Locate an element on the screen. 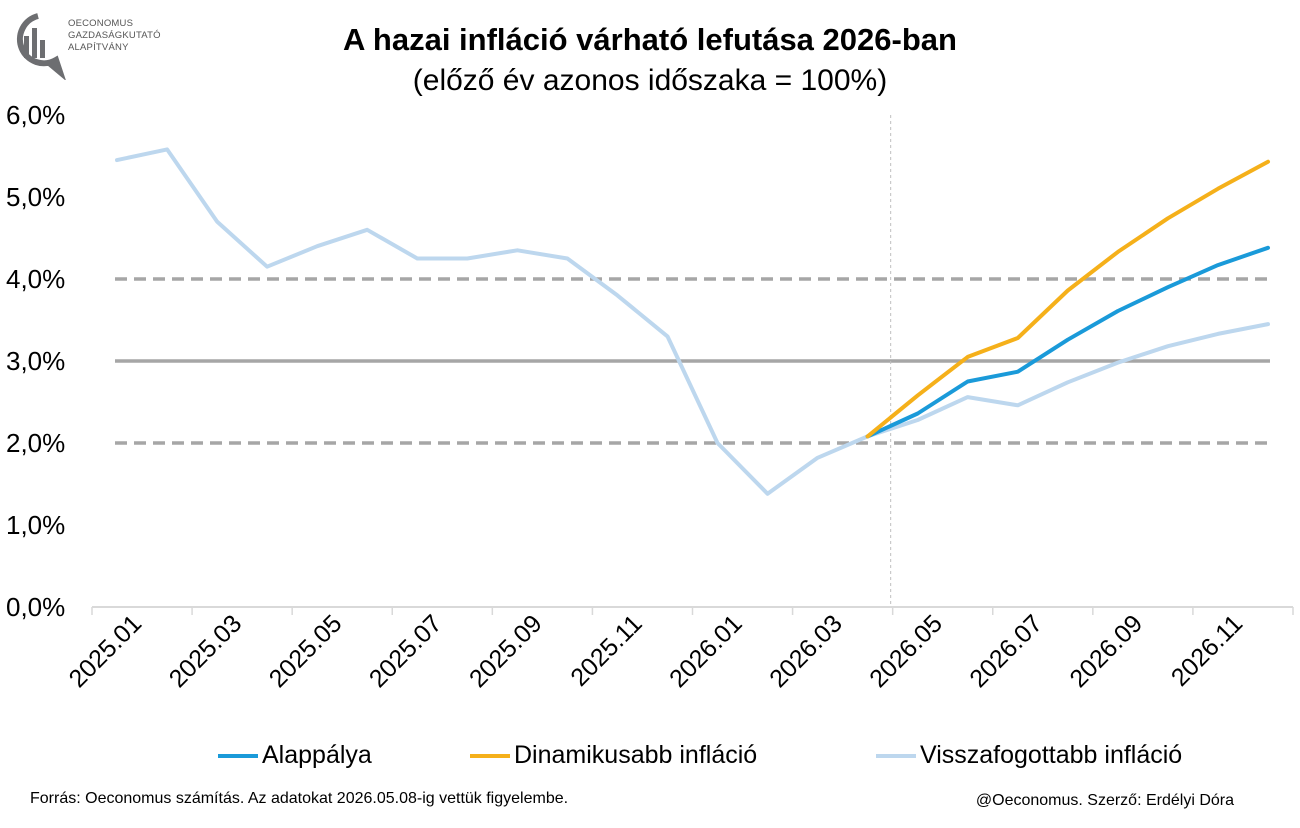  series-line-dynamic is located at coordinates (1067, 299).